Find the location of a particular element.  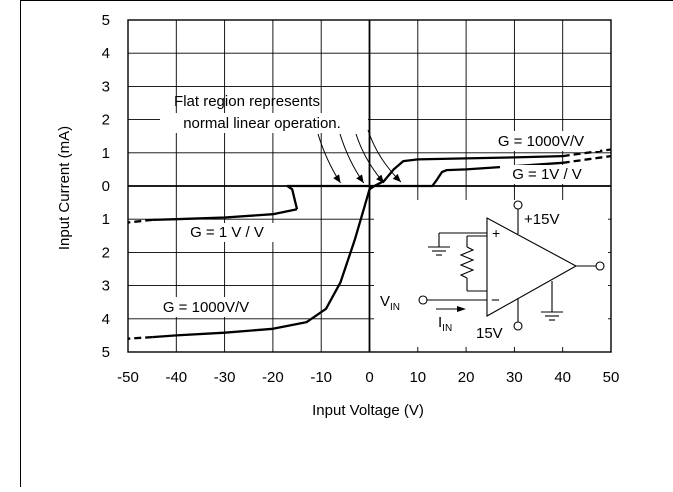

op-amp-schematic: + − +15V 15V VIN IIN is located at coordinates (491, 273).